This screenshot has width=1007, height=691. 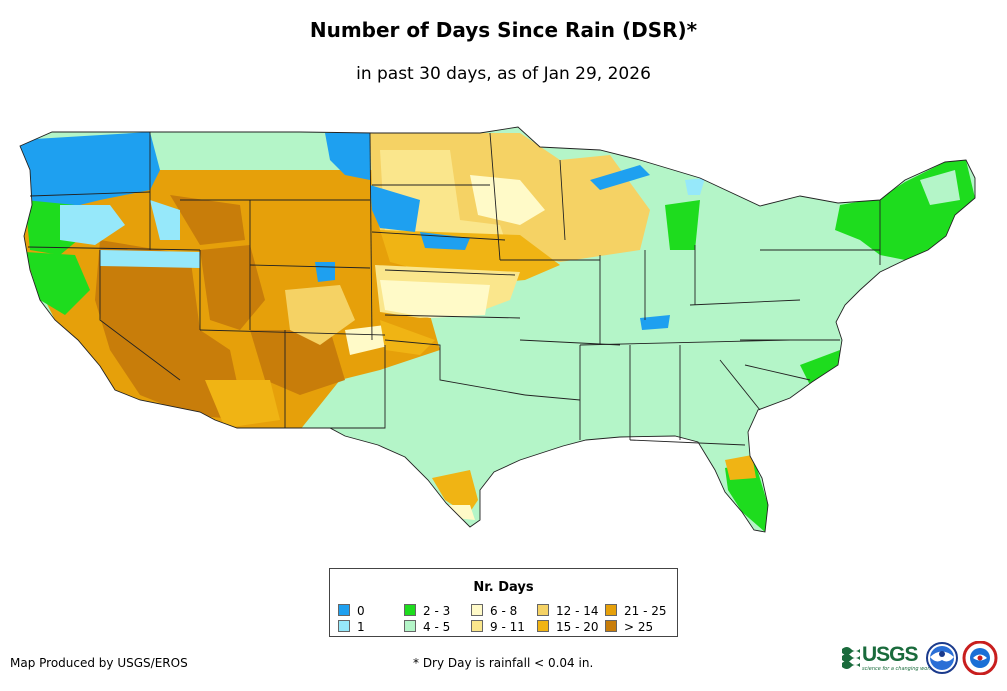 I want to click on region-over-25-idaho, so click(x=207, y=220).